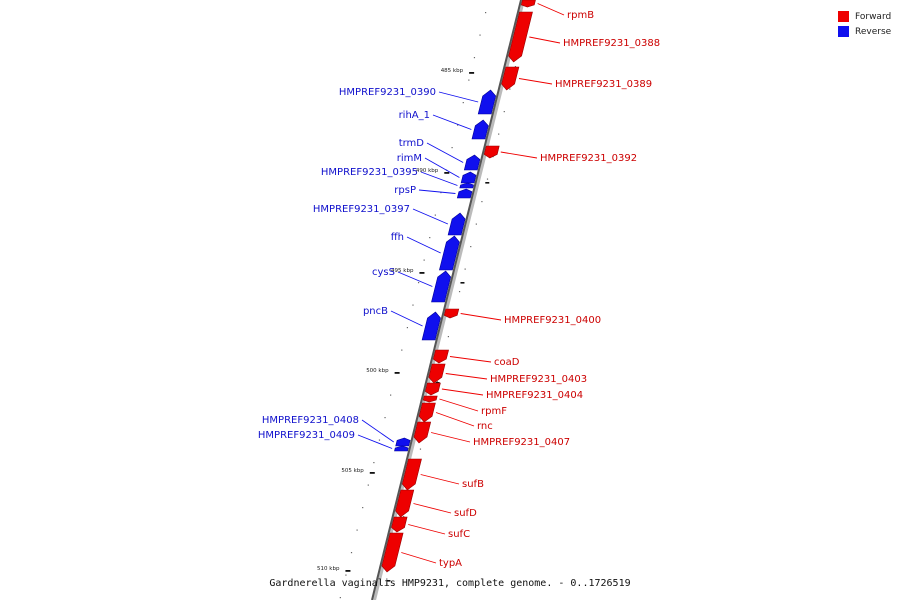  What do you see at coordinates (452, 71) in the screenshot?
I see `tick-label: 485 kbp` at bounding box center [452, 71].